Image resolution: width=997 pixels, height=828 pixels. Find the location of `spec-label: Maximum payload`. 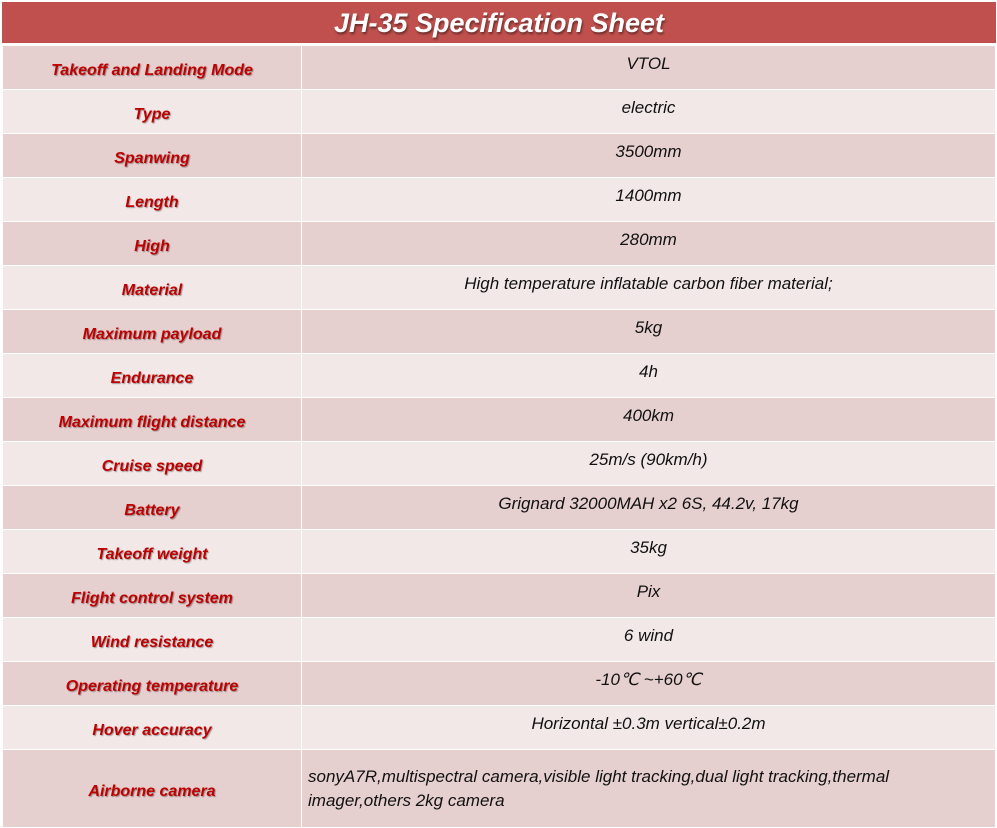

spec-label: Maximum payload is located at coordinates (152, 331).